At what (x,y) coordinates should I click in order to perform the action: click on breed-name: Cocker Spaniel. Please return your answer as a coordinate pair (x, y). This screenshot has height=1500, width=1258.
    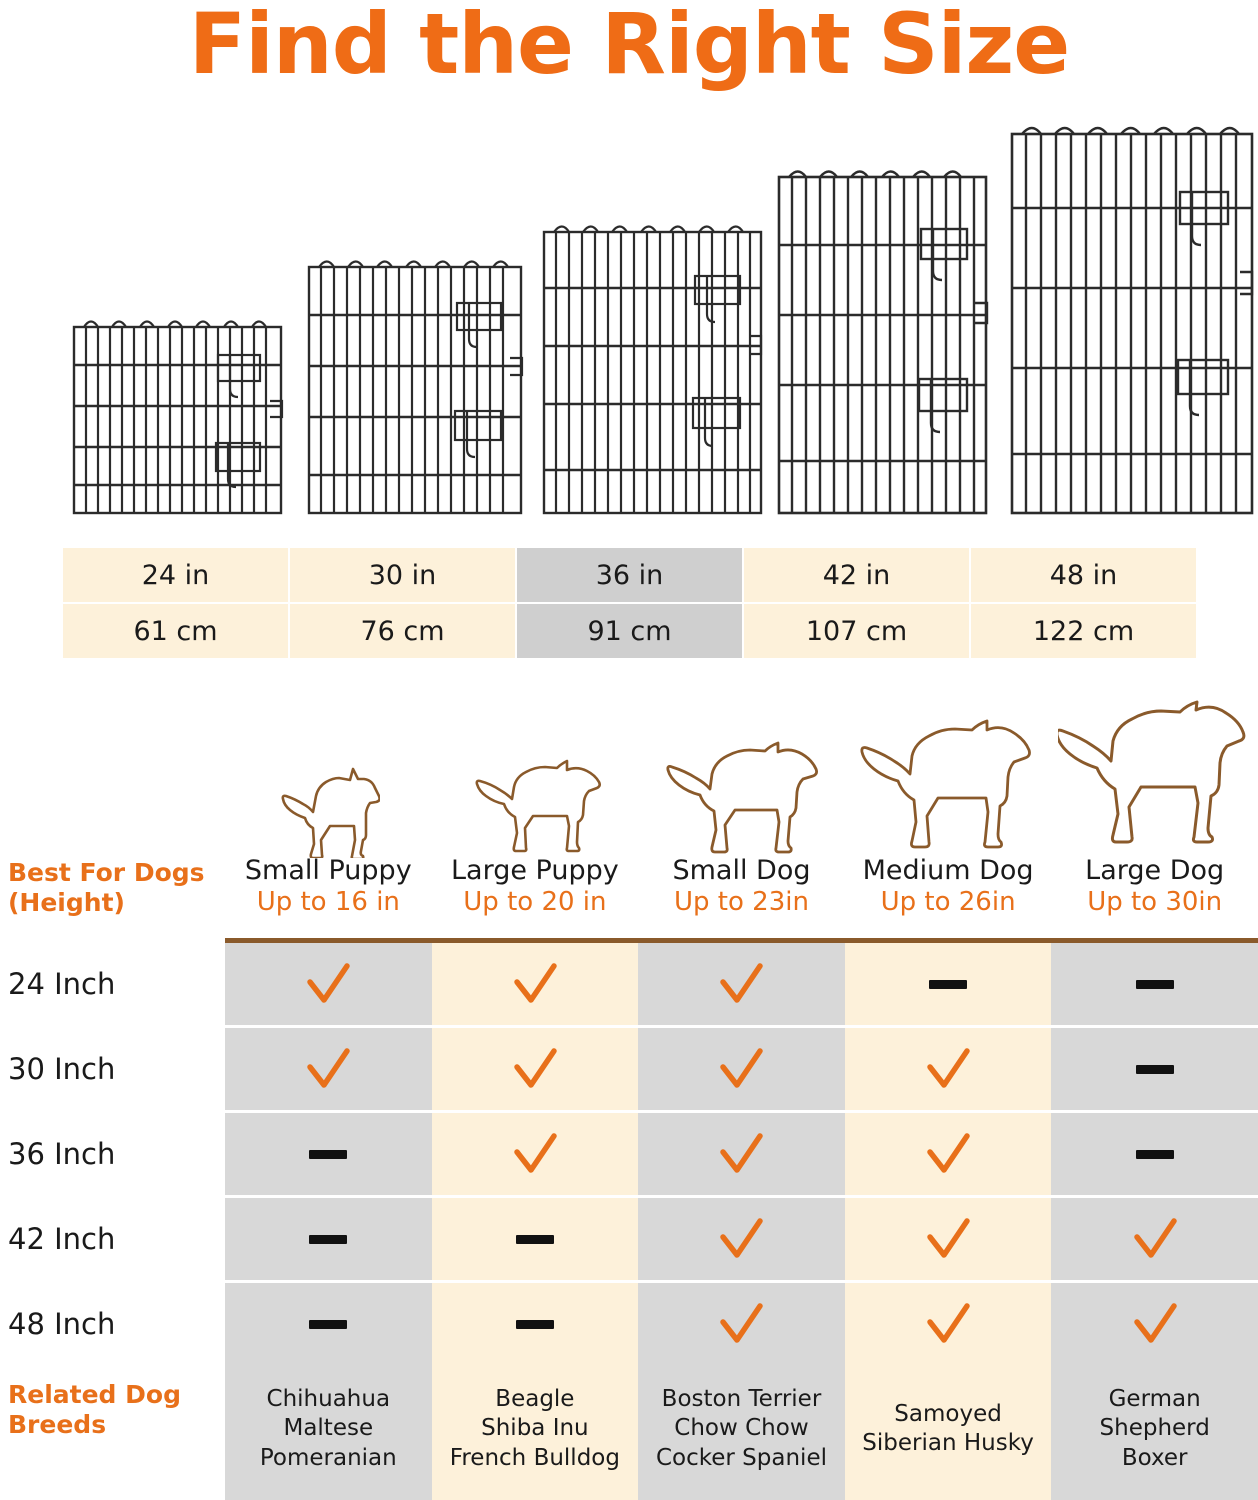
    Looking at the image, I should click on (741, 1457).